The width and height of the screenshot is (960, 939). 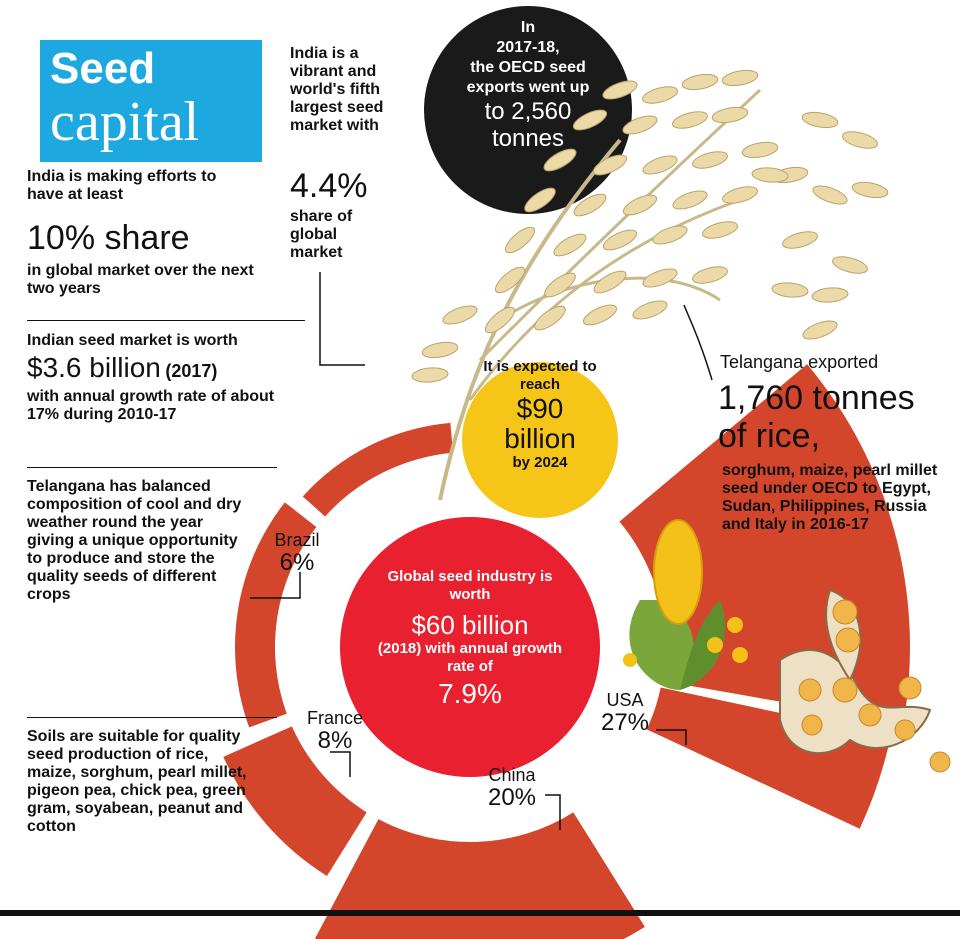 I want to click on expected-value-2: billion, so click(x=540, y=438).